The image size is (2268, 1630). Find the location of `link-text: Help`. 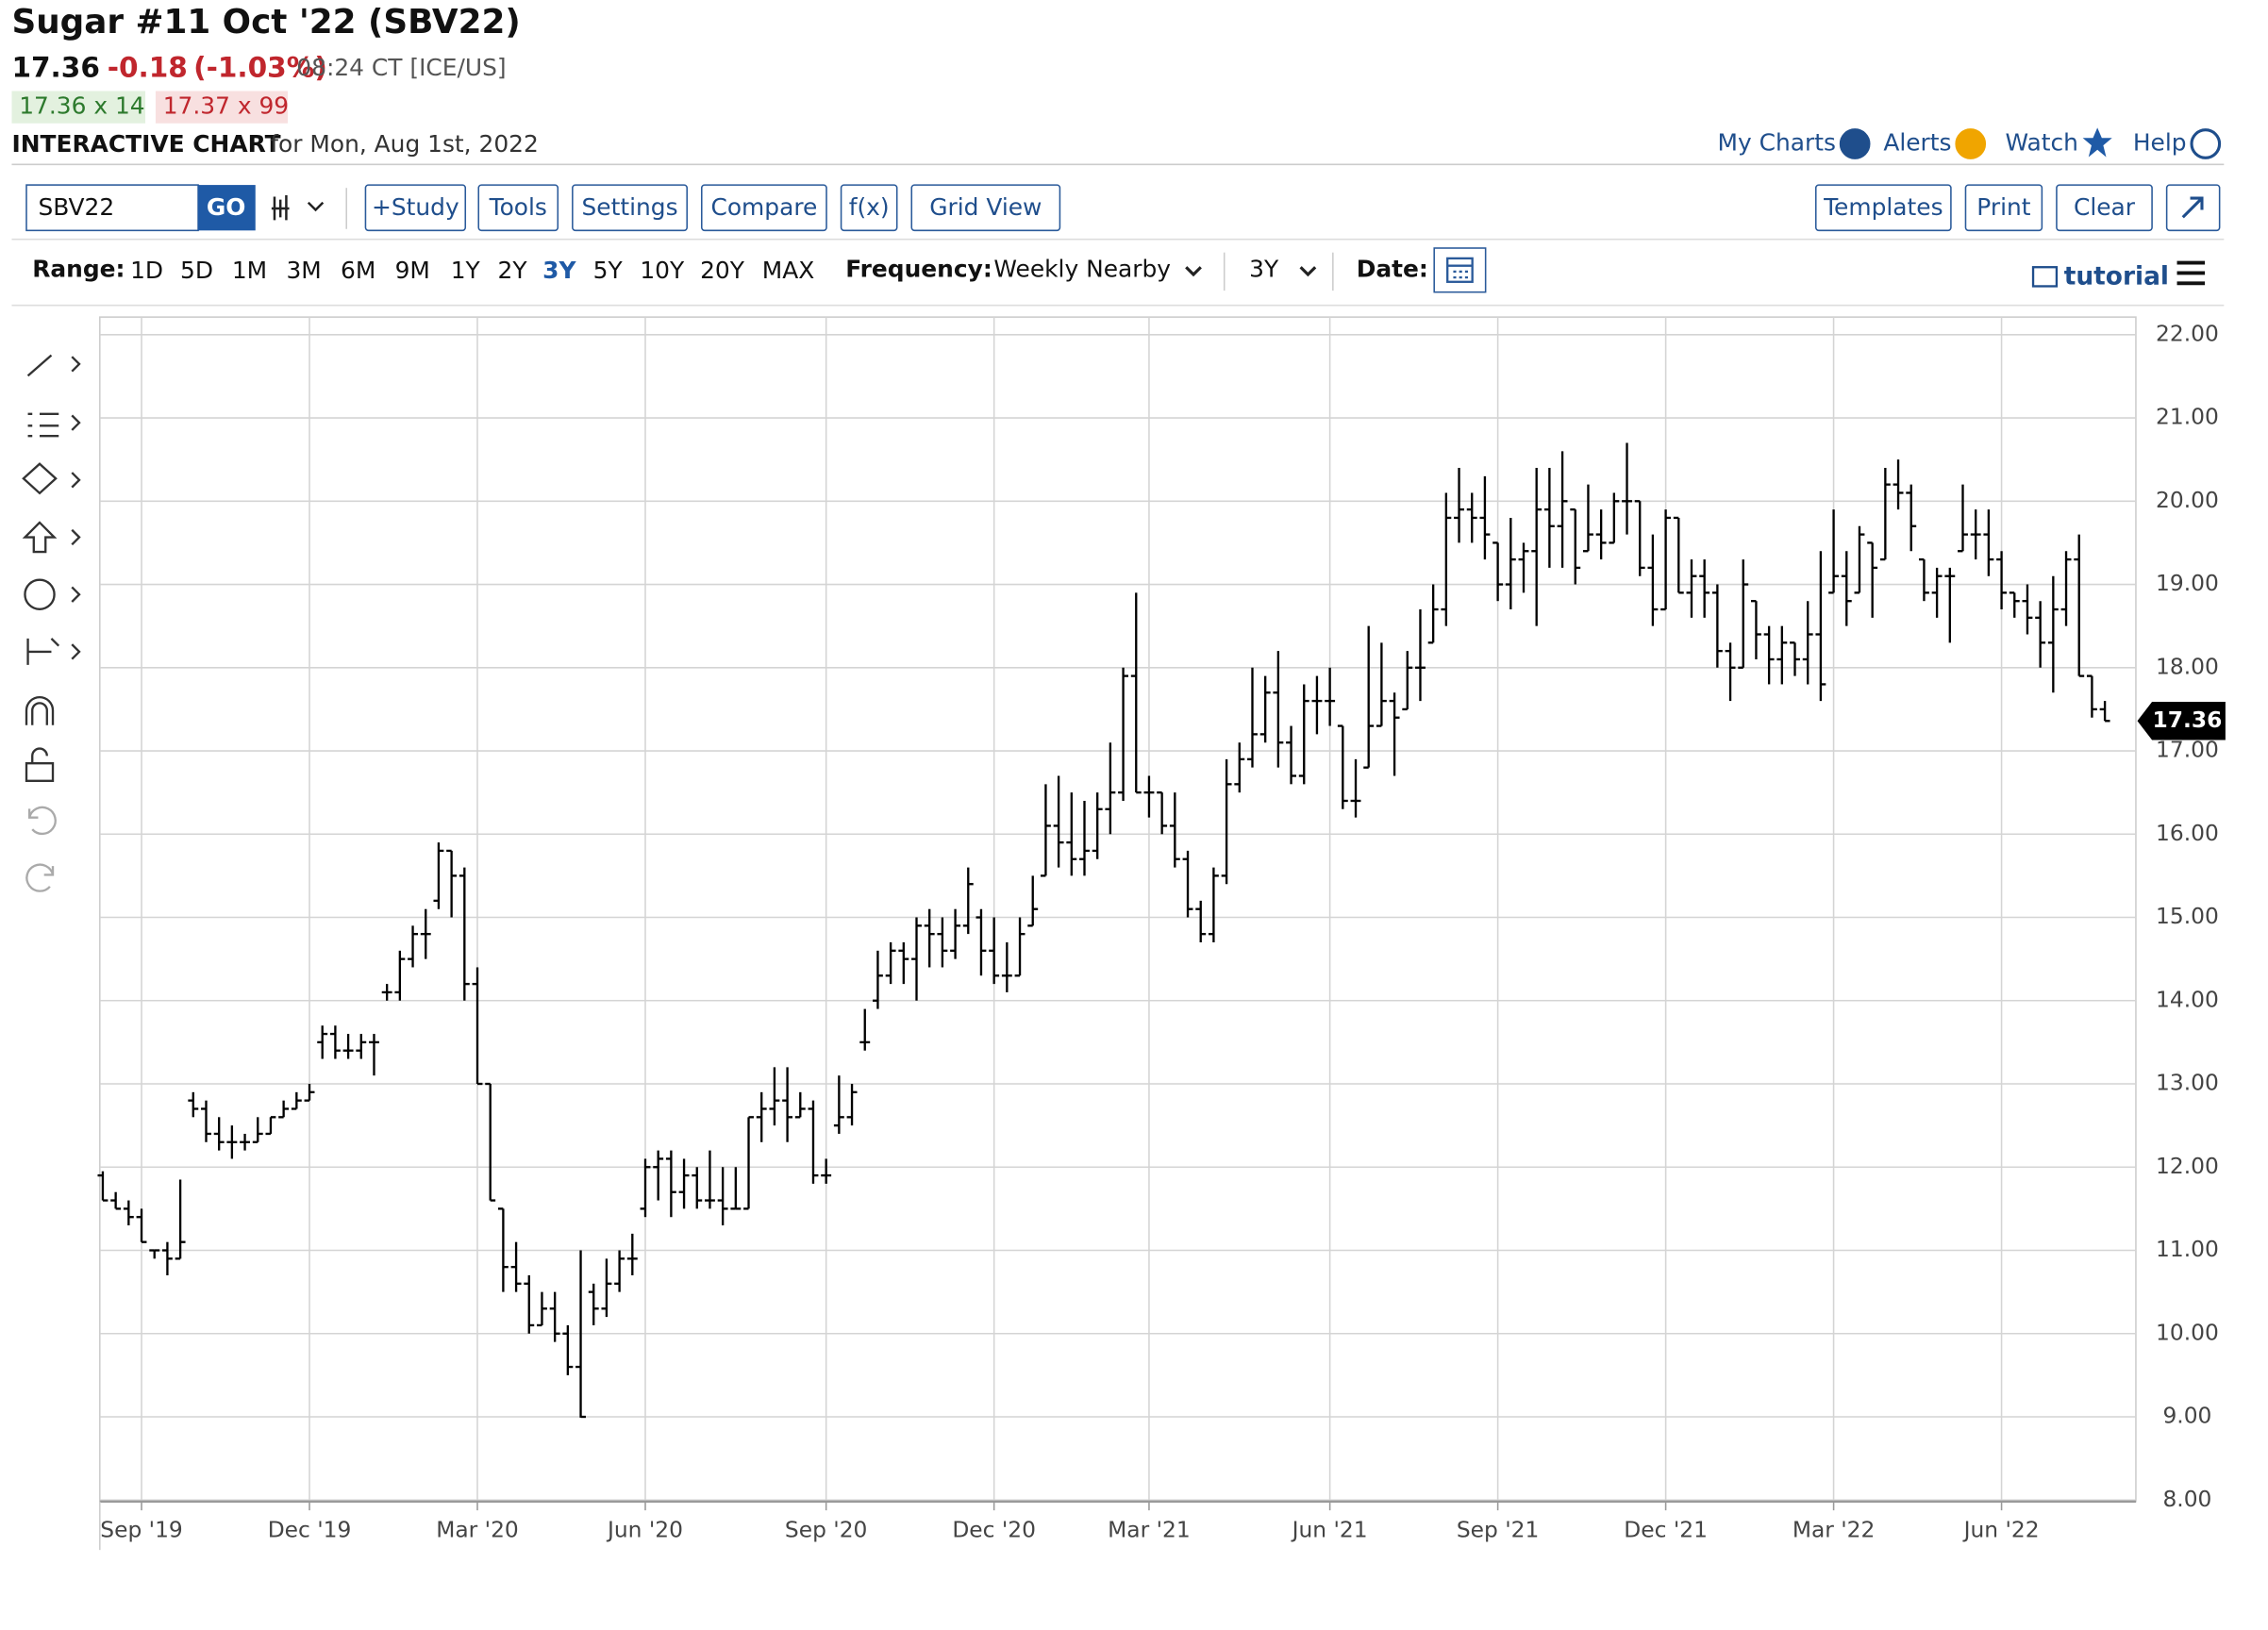

link-text: Help is located at coordinates (2160, 143).